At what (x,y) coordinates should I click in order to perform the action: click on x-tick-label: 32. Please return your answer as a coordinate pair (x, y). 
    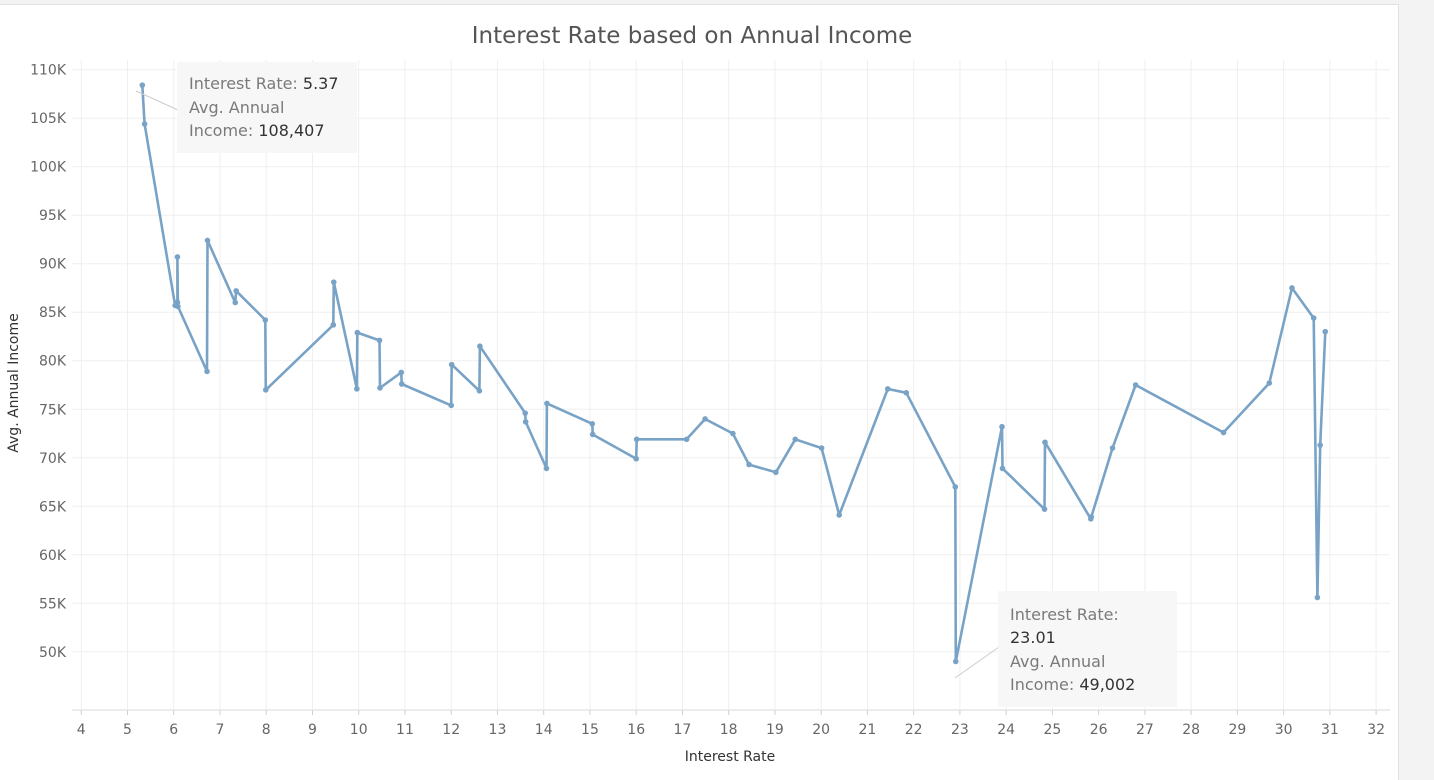
    Looking at the image, I should click on (1376, 730).